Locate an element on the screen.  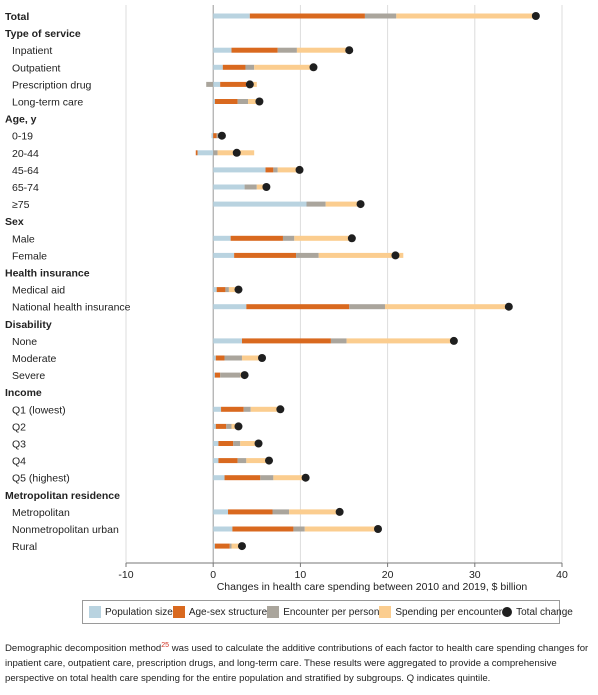
total-dot-rural is located at coordinates (241, 546).